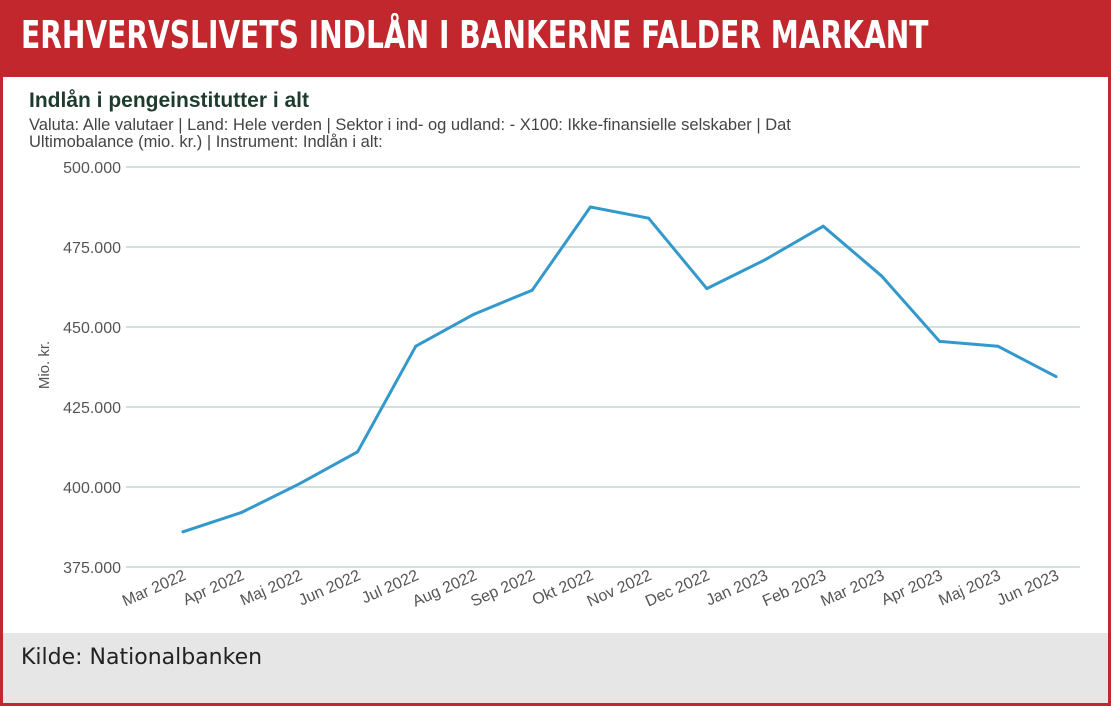  What do you see at coordinates (142, 657) in the screenshot?
I see `source-text: Kilde: Nationalbanken` at bounding box center [142, 657].